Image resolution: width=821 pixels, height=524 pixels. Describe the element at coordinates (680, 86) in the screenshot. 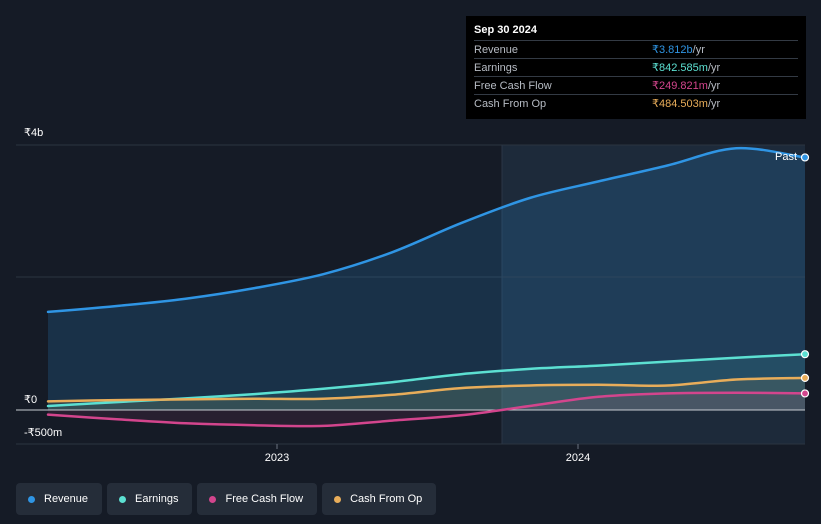

I see `tooltip-value: ₹249.821m` at that location.